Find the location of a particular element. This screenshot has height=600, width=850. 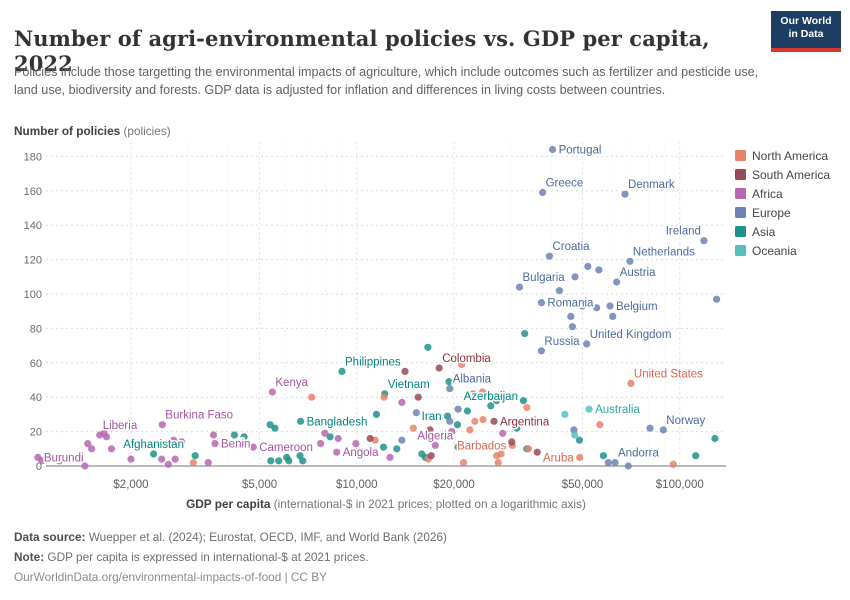

data-point-algeria is located at coordinates (435, 445).